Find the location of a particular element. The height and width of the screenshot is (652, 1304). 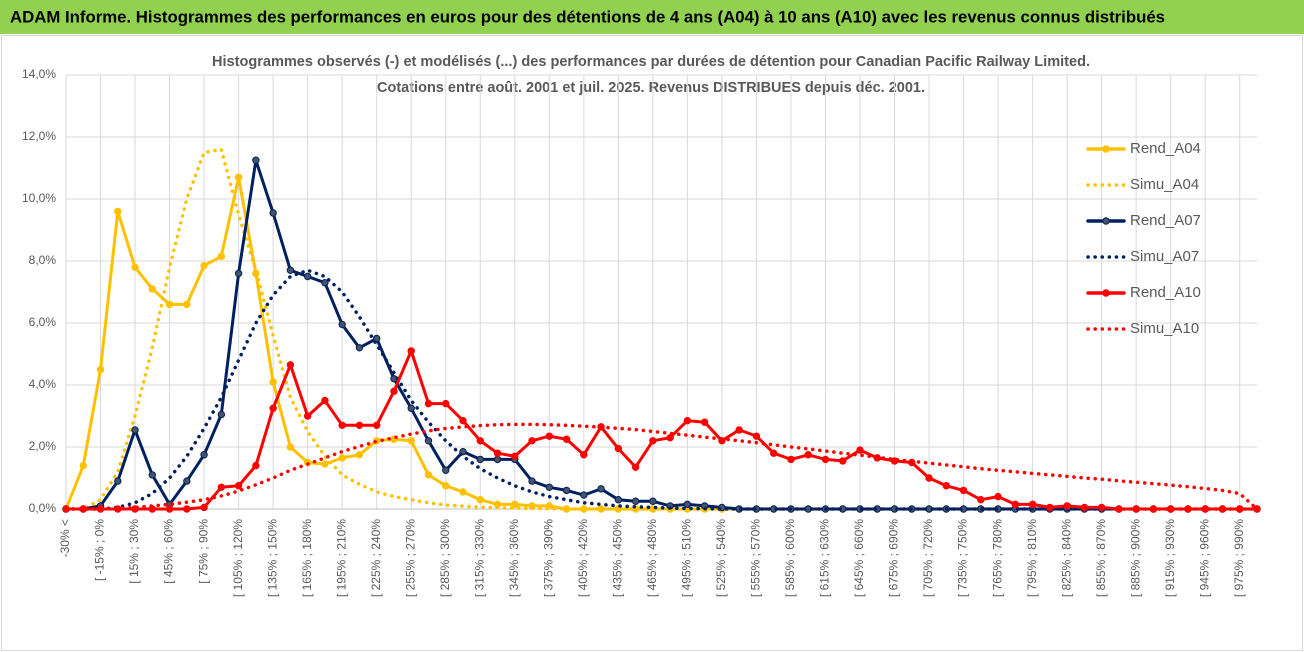

x-tick-label: [ 315% ; 330% is located at coordinates (479, 558).